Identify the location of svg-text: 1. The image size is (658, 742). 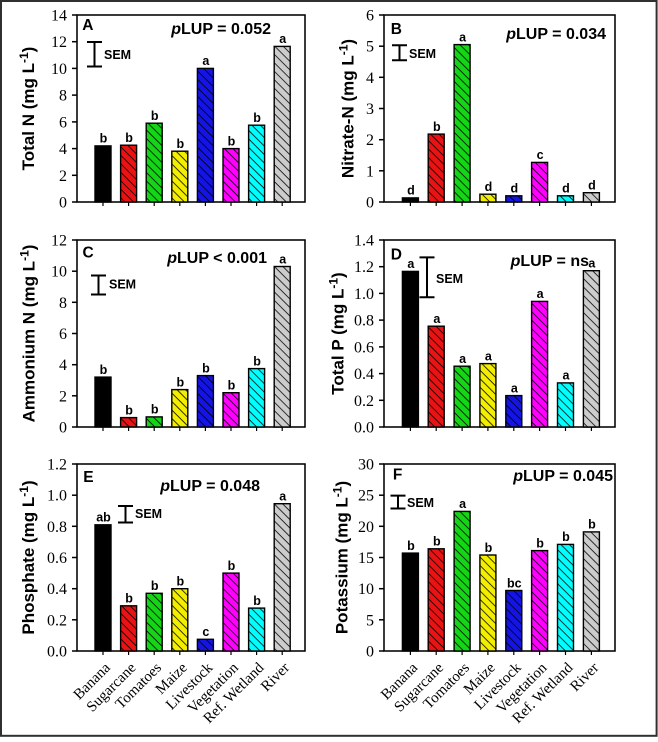
(370, 171).